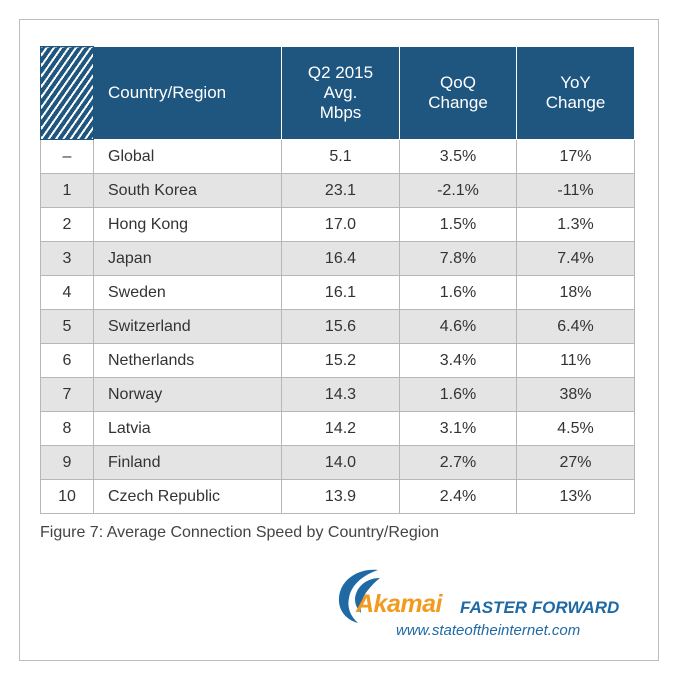 Image resolution: width=680 pixels, height=681 pixels. I want to click on table-row: 7 Norway 14.3 1.6% 38%, so click(337, 394).